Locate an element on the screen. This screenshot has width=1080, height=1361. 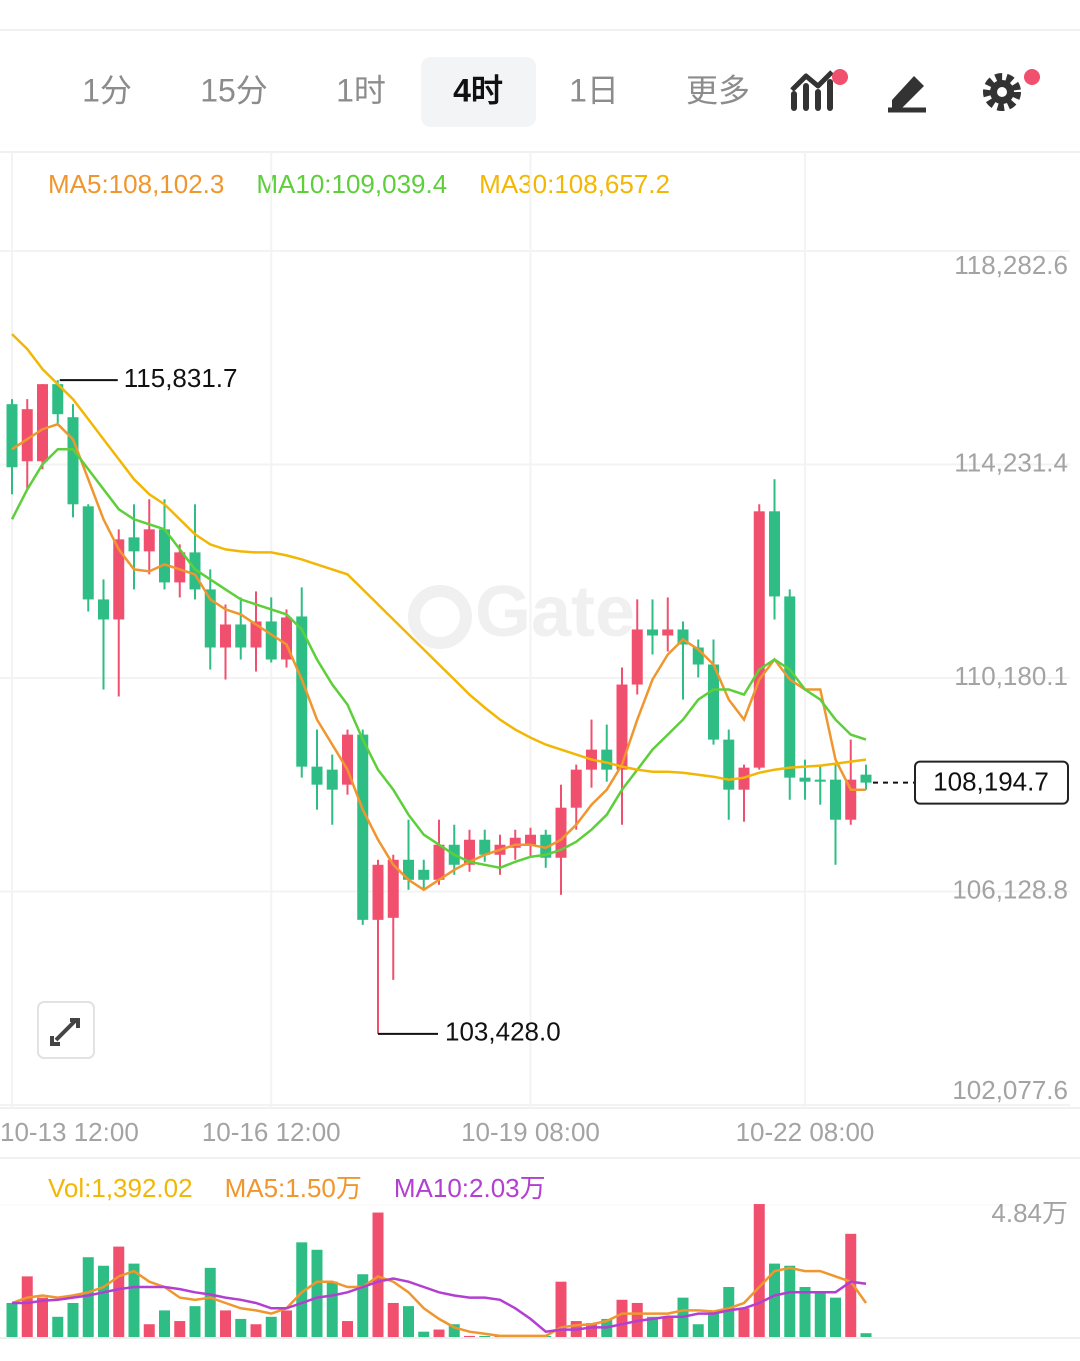
pencil is located at coordinates (908, 92).